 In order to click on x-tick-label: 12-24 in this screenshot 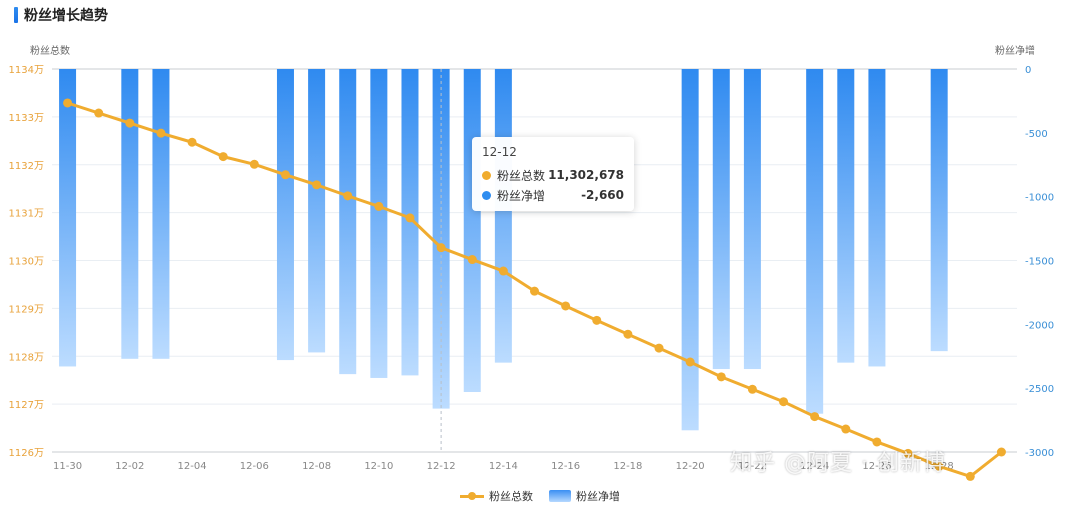, I will do `click(814, 466)`.